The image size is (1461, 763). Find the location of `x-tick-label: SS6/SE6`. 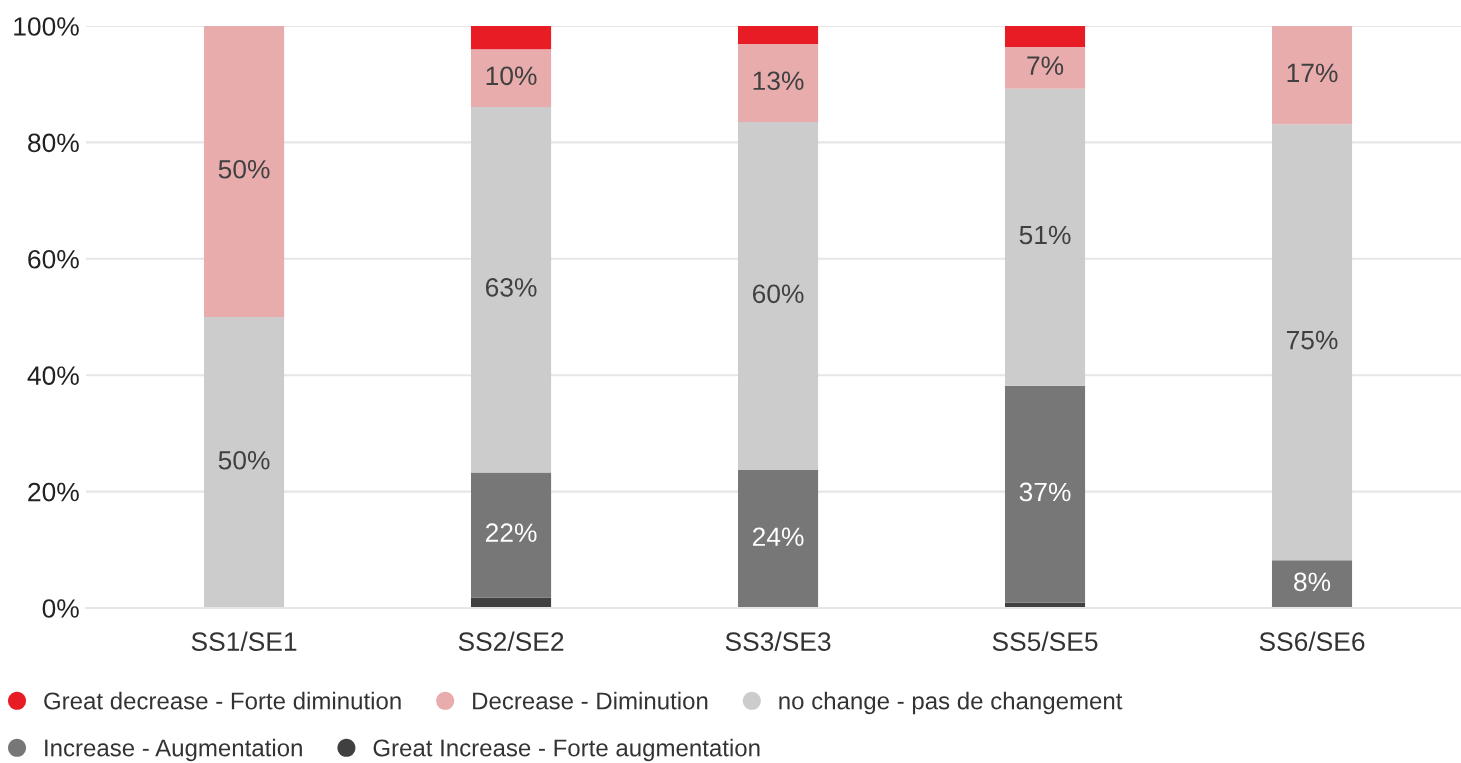

x-tick-label: SS6/SE6 is located at coordinates (1312, 641).